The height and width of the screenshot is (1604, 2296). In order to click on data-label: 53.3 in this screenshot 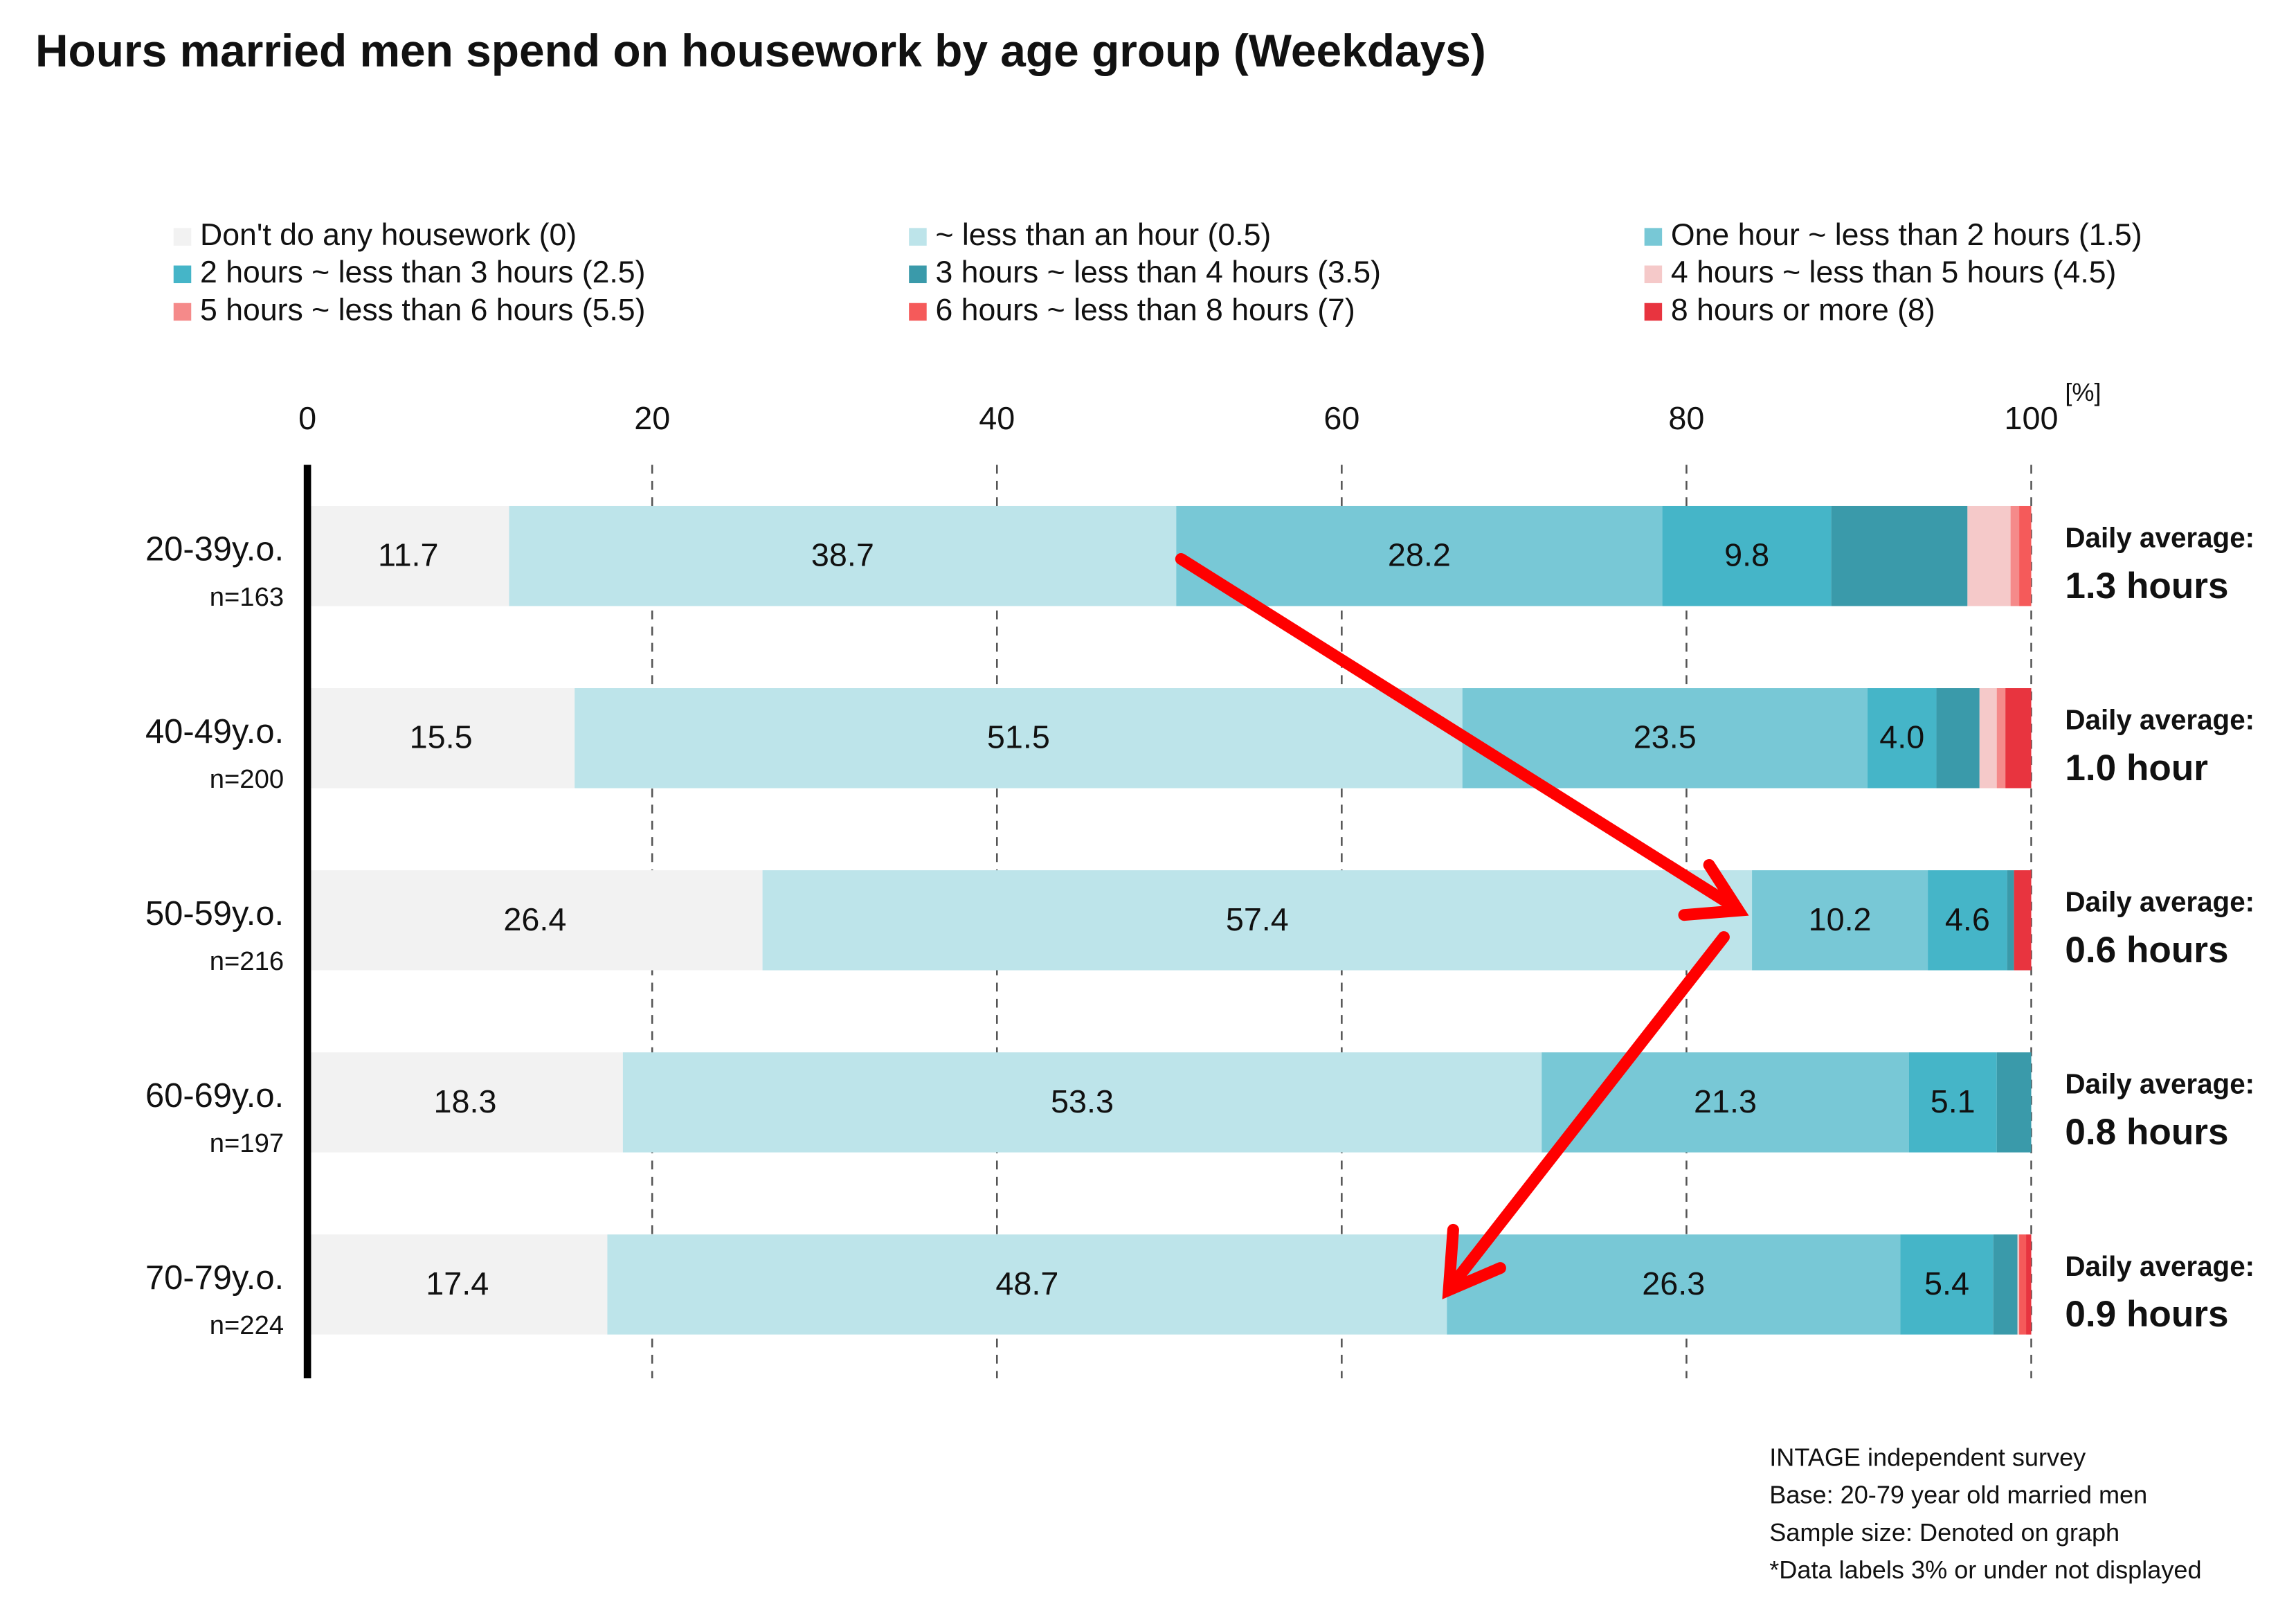, I will do `click(1083, 1101)`.